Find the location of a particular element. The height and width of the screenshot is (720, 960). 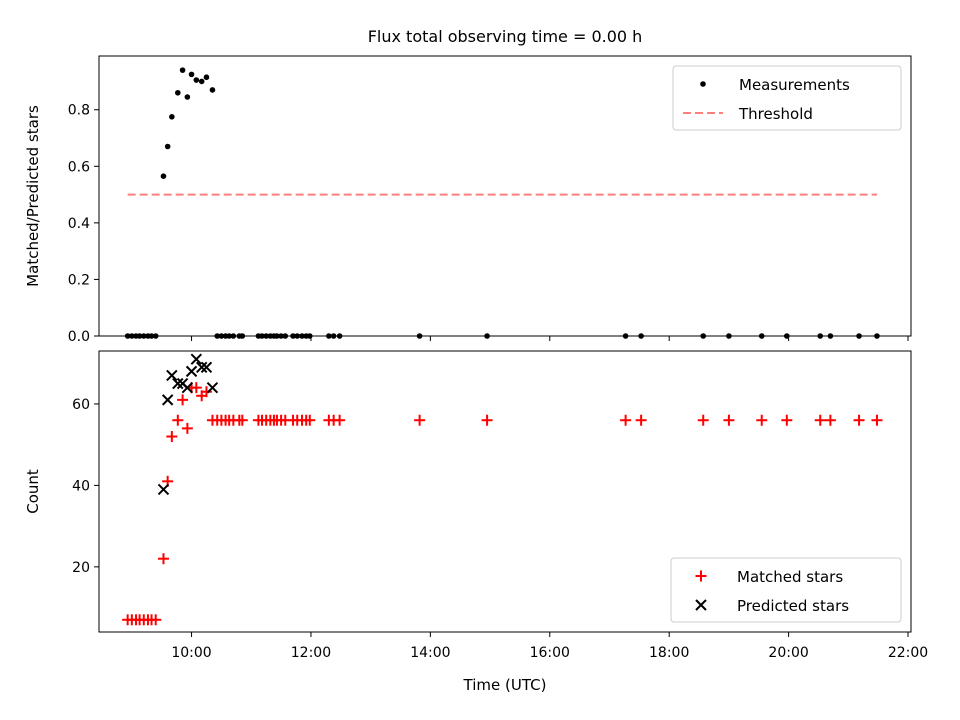

top-legend: Measurements Threshold is located at coordinates (787, 98).